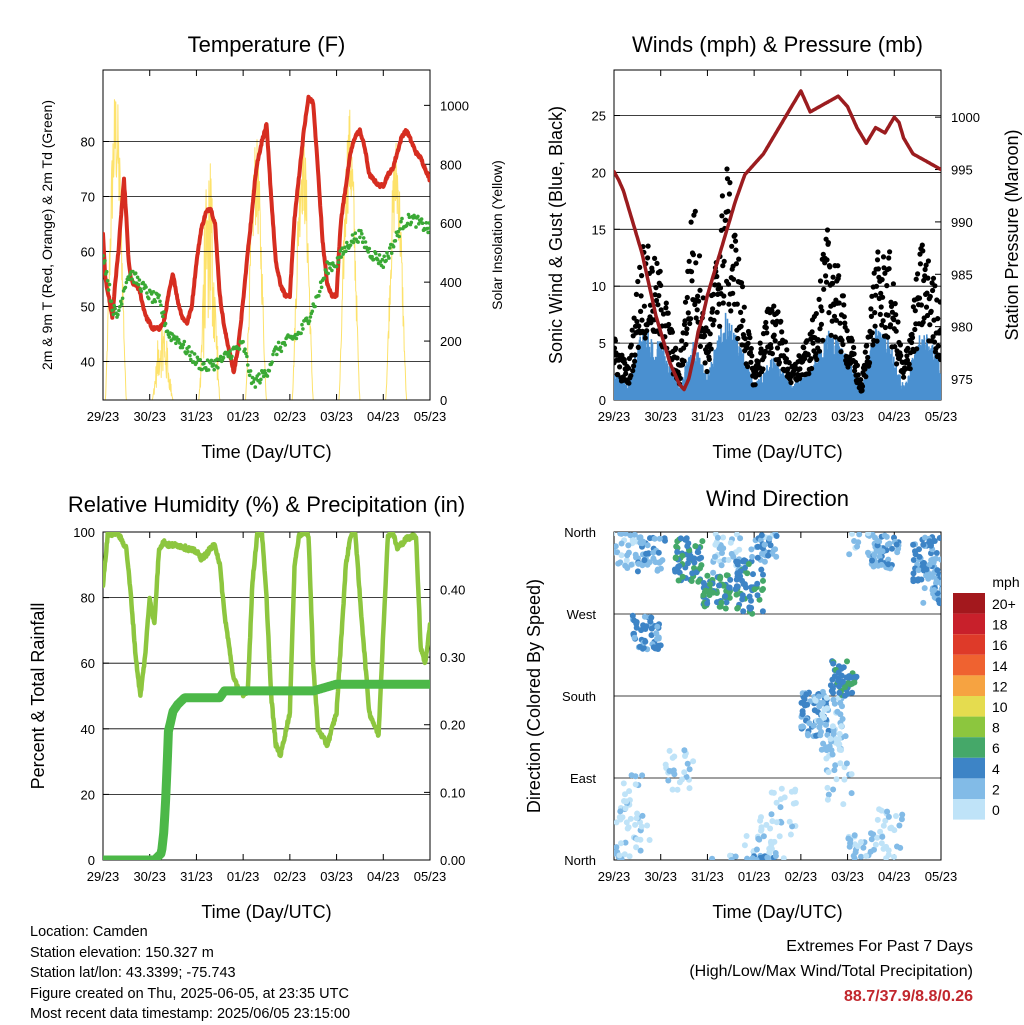 Image resolution: width=1024 pixels, height=1025 pixels. Describe the element at coordinates (777, 240) in the screenshot. I see `pressure-line` at that location.